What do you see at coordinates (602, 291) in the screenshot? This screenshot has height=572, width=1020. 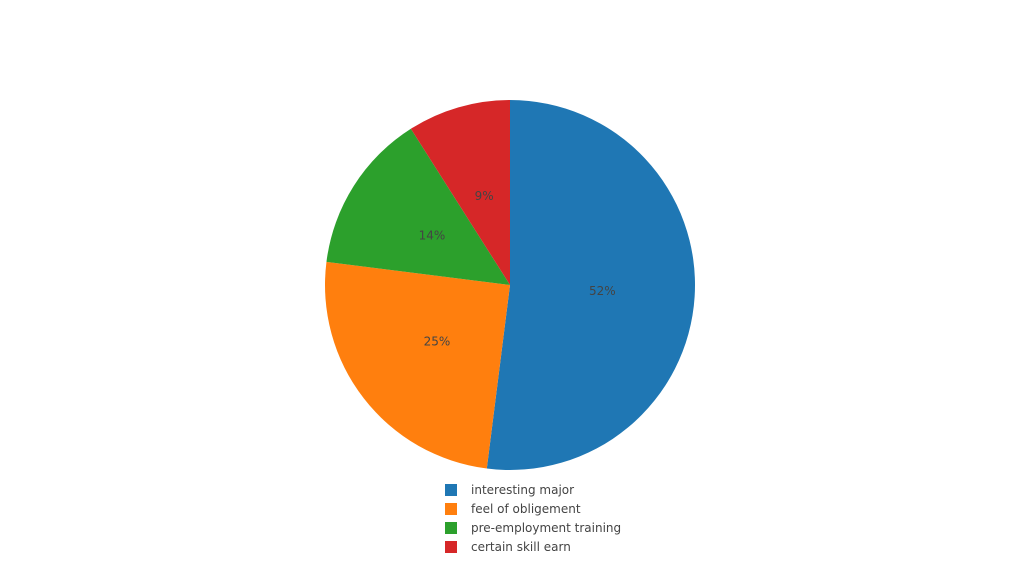 I see `pie-label-interesting-major: 52%` at bounding box center [602, 291].